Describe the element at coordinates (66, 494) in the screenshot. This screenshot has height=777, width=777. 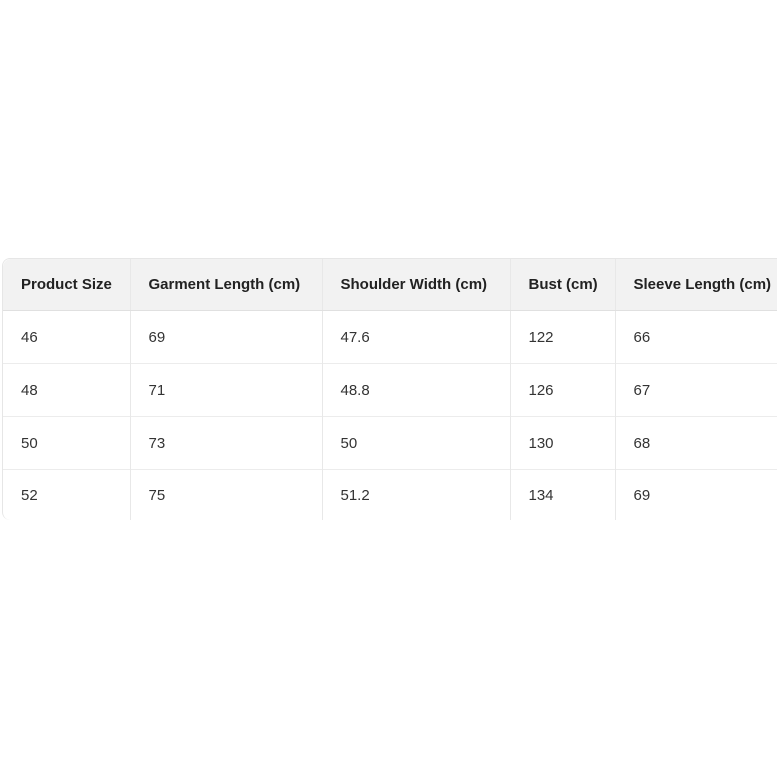
I see `cell-product-size: 52` at that location.